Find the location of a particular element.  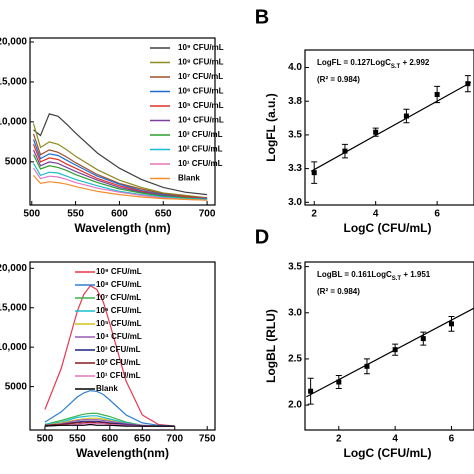

y-axis-label: LogFL (a.u.) is located at coordinates (271, 127).